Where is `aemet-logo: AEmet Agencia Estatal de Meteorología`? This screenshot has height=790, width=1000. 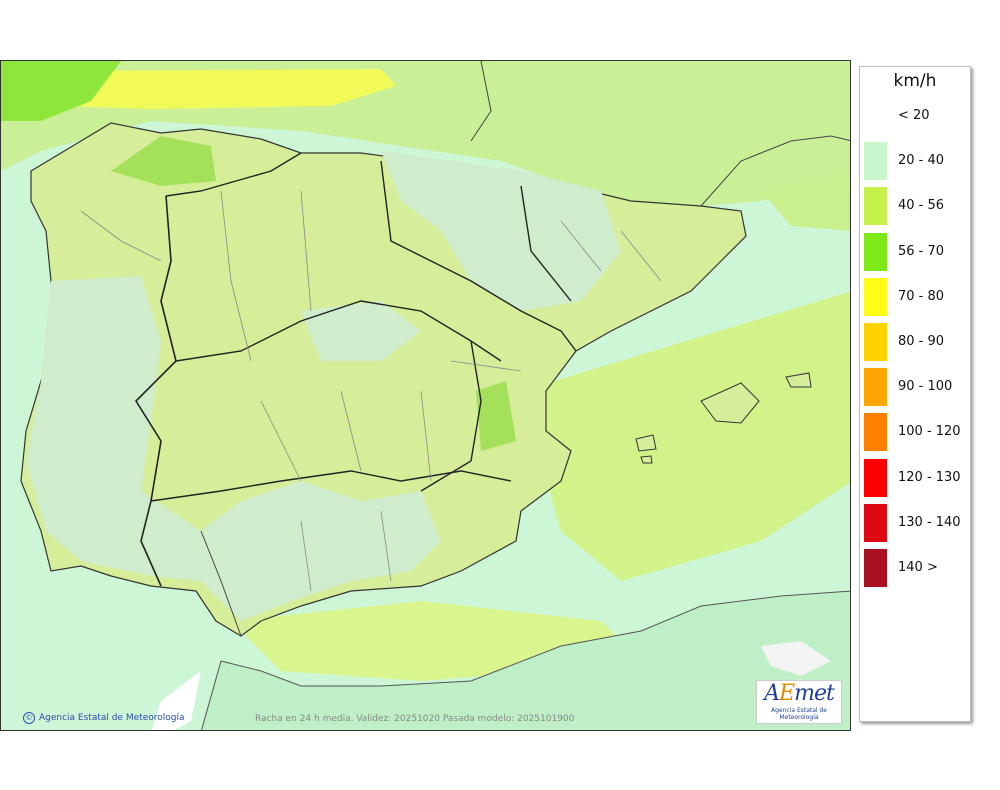 aemet-logo: AEmet Agencia Estatal de Meteorología is located at coordinates (799, 702).